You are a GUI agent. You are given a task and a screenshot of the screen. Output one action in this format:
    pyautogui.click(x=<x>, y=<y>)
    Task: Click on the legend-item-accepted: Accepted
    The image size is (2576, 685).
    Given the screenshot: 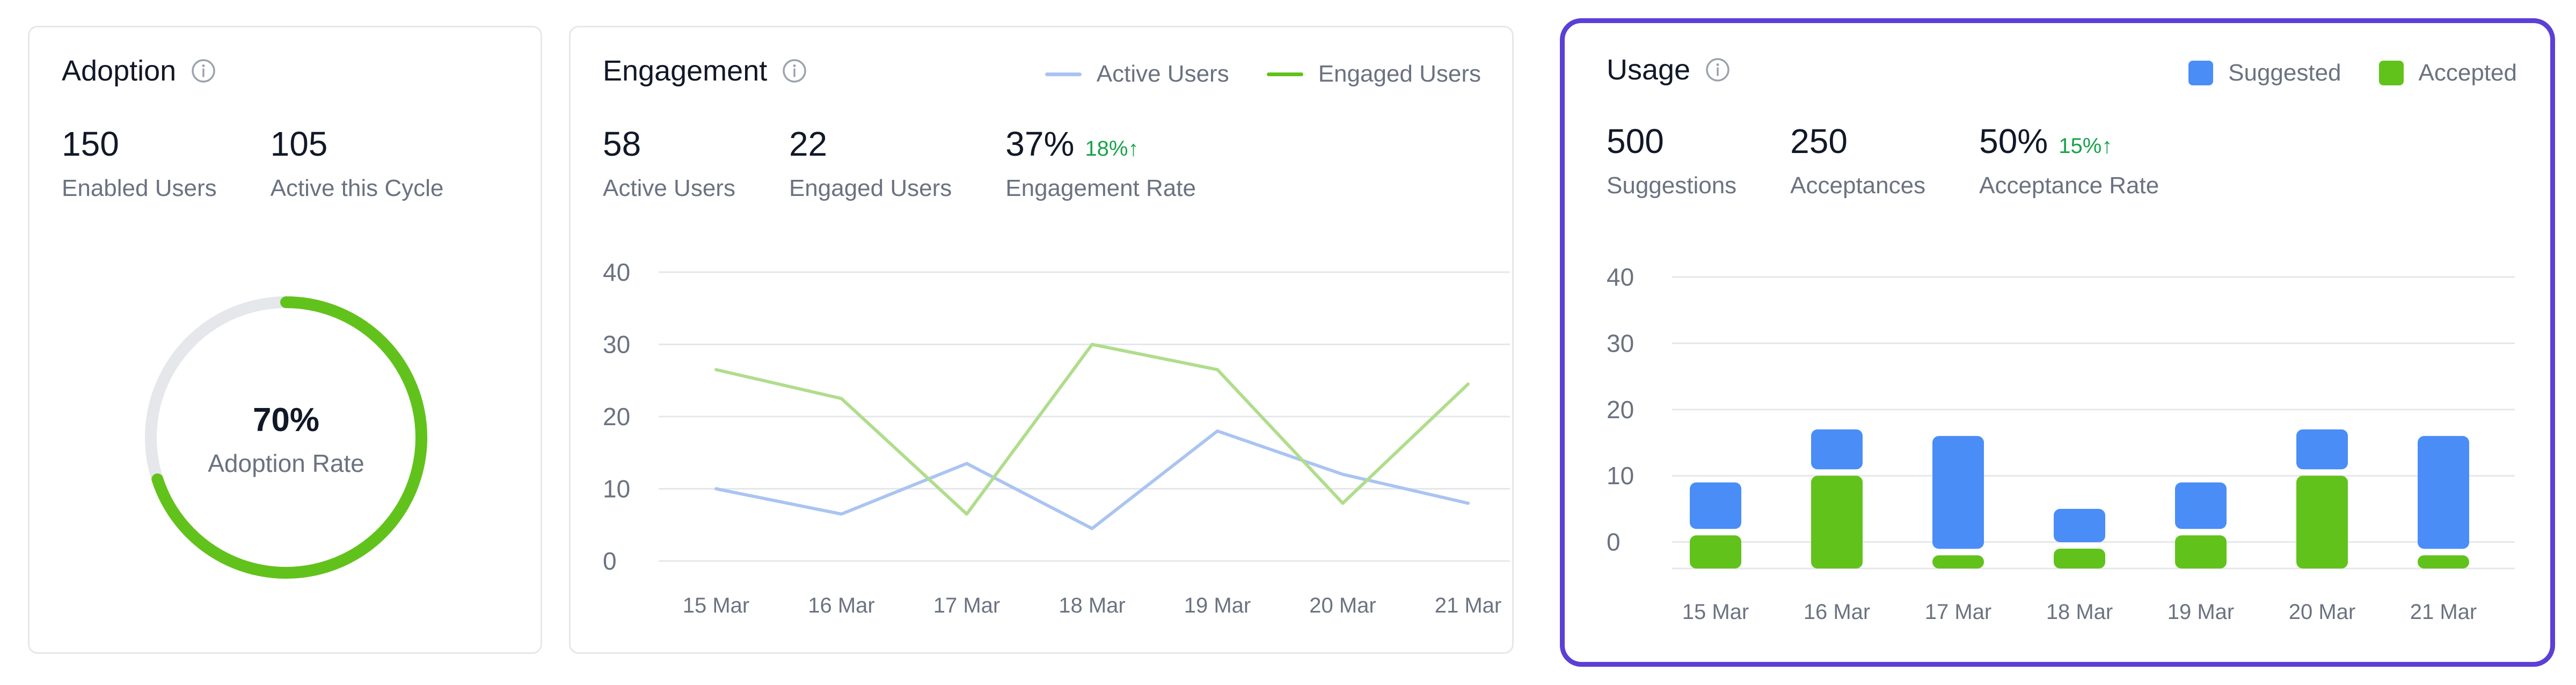 What is the action you would take?
    pyautogui.click(x=2447, y=73)
    